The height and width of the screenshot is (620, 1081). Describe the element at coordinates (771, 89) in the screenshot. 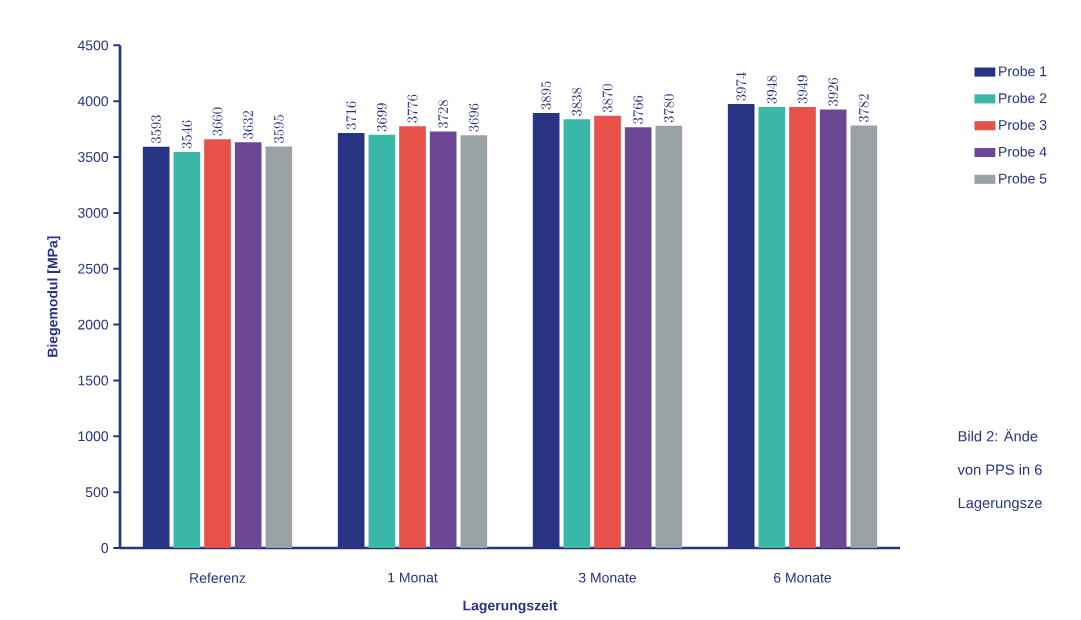

I see `data-label: 3948` at that location.